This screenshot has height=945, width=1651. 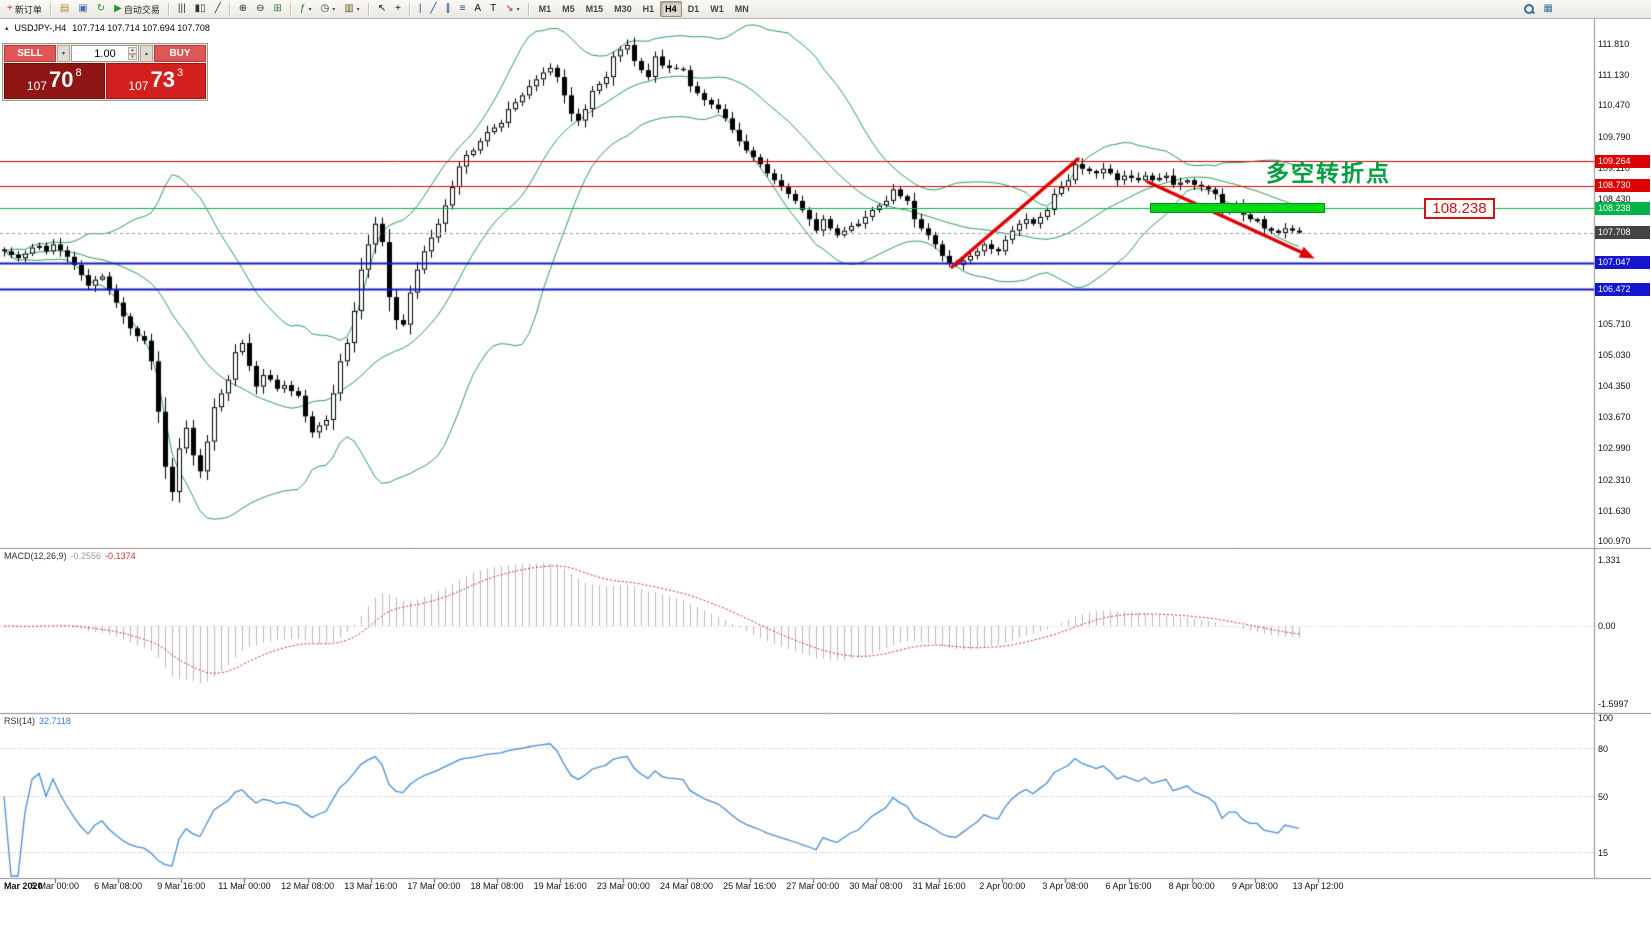 I want to click on label-button: T, so click(x=493, y=9).